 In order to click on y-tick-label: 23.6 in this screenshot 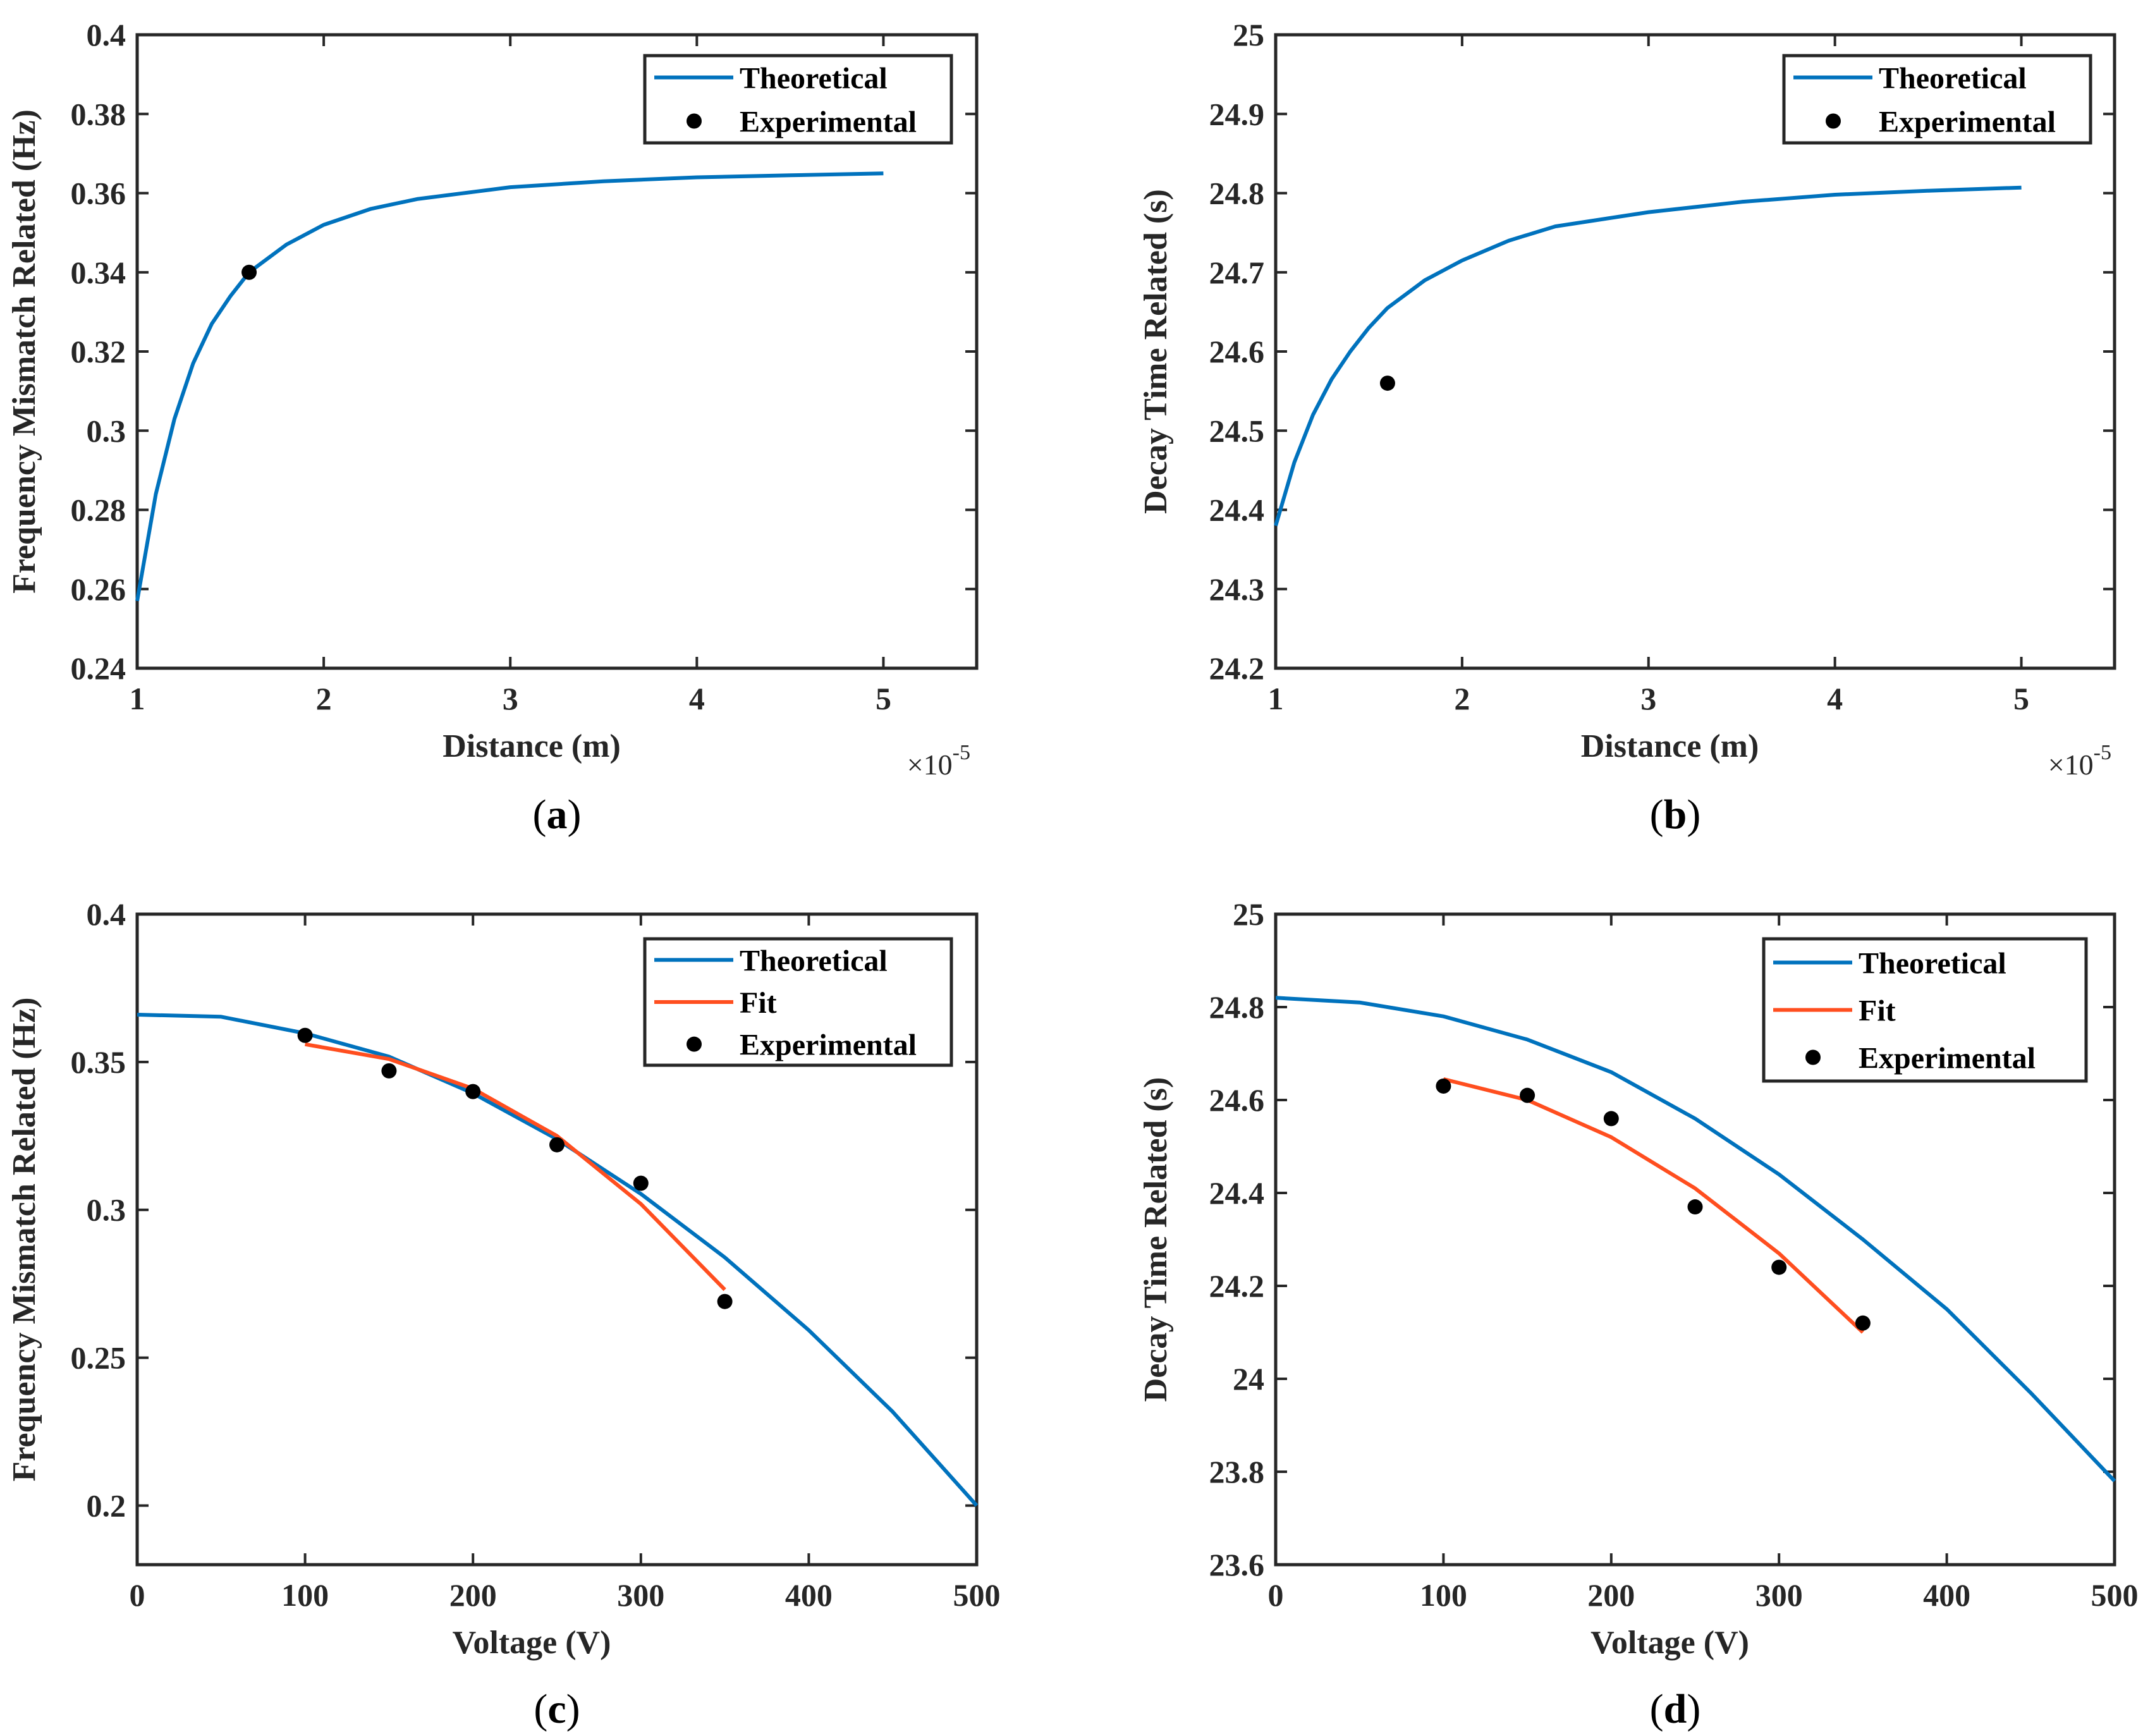, I will do `click(1237, 1564)`.